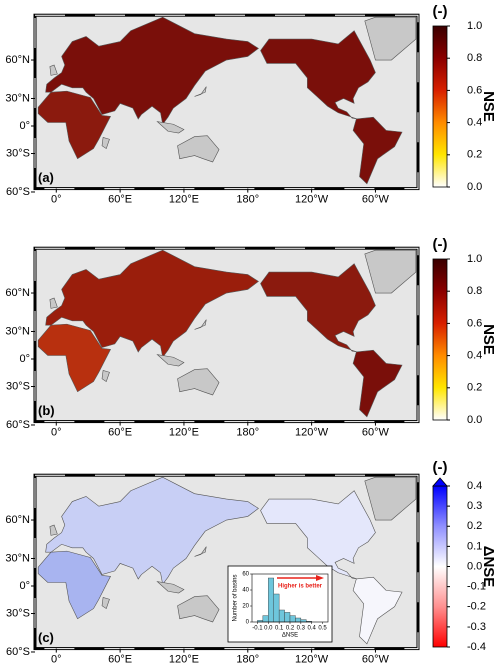 This screenshot has width=500, height=667. Describe the element at coordinates (245, 575) in the screenshot. I see `inset-y-tick-label: 60` at that location.